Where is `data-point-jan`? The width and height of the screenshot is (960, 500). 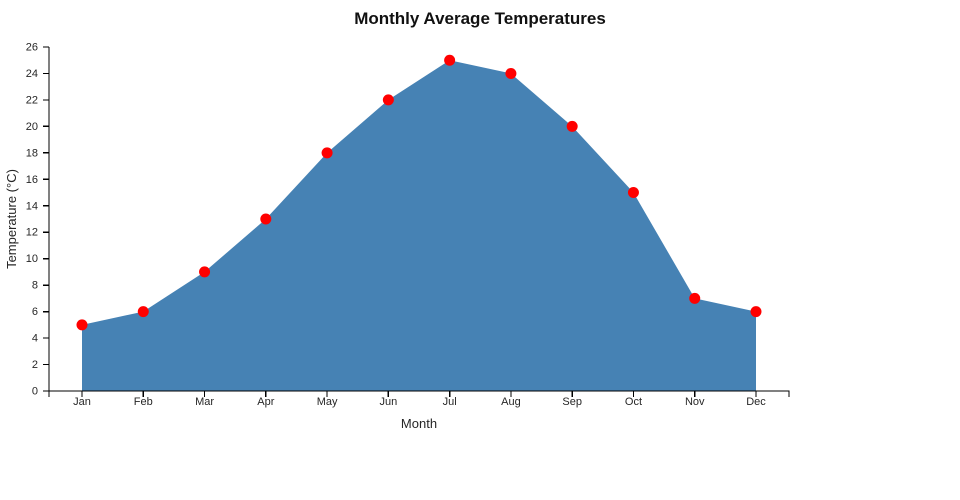 data-point-jan is located at coordinates (82, 325).